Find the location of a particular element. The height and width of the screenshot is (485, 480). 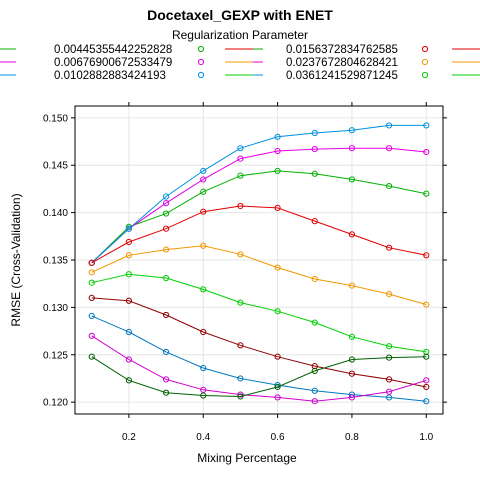

legend-label: 0.0237672804628421 is located at coordinates (342, 63).